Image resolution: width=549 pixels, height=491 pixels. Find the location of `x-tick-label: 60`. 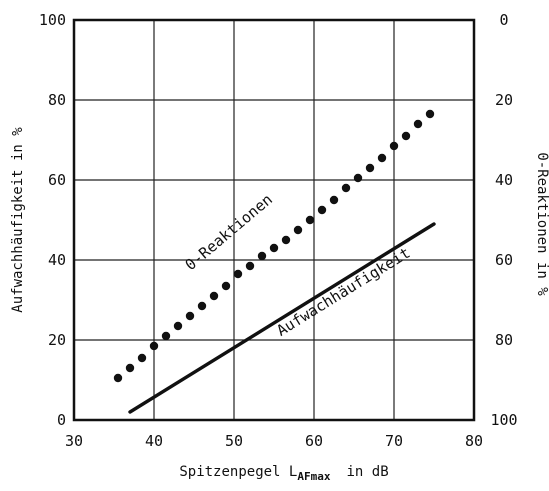

x-tick-label: 60 is located at coordinates (314, 441).